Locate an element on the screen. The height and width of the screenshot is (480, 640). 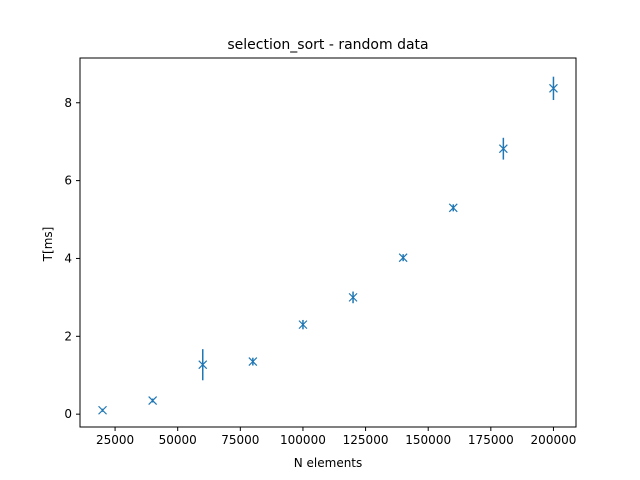
x-tick-label: 125000 is located at coordinates (366, 440).